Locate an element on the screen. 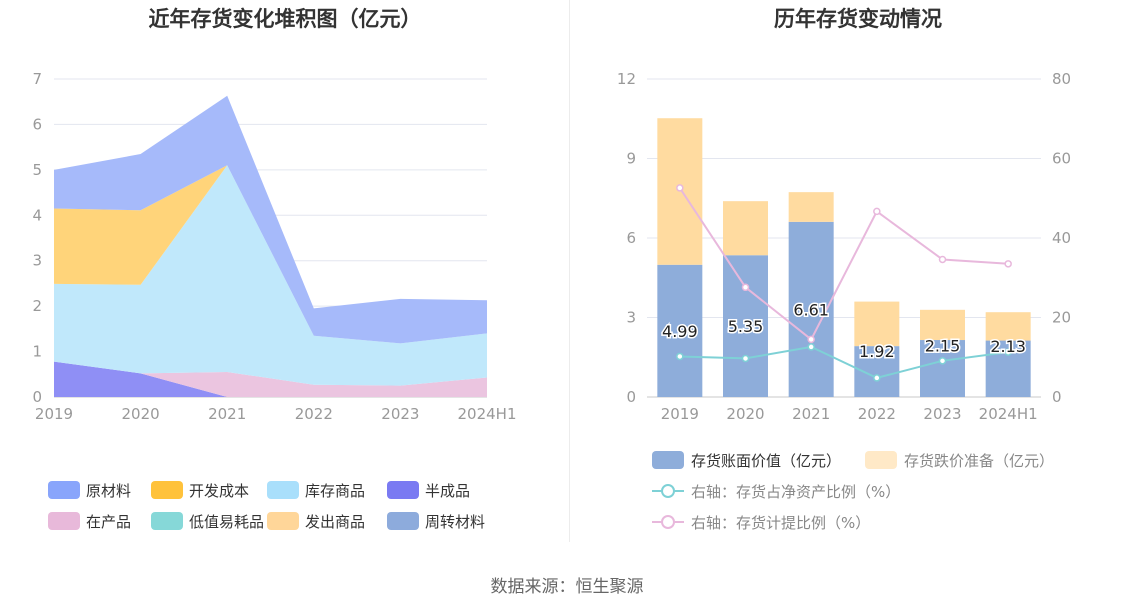 Image resolution: width=1134 pixels, height=612 pixels. left-legend-label: 发出商品 is located at coordinates (335, 522).